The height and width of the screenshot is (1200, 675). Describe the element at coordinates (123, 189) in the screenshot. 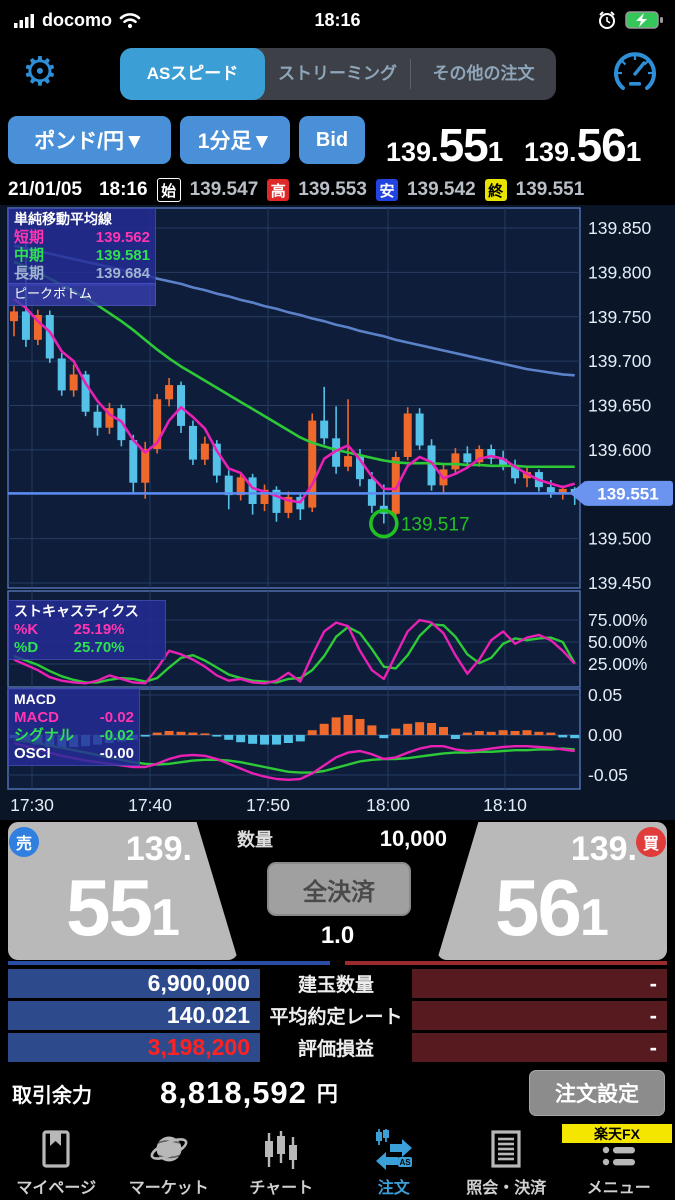

I see `candle-time: 18:16` at that location.